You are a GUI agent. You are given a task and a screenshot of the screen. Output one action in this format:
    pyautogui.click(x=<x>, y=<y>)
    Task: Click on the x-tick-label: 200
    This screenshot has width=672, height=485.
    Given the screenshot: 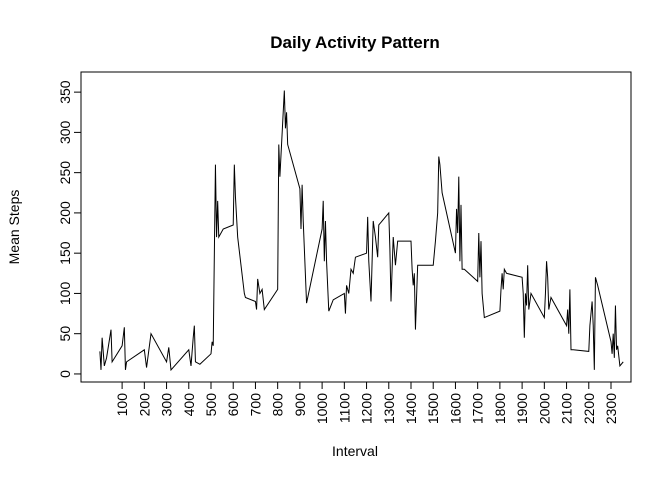 What is the action you would take?
    pyautogui.click(x=144, y=405)
    